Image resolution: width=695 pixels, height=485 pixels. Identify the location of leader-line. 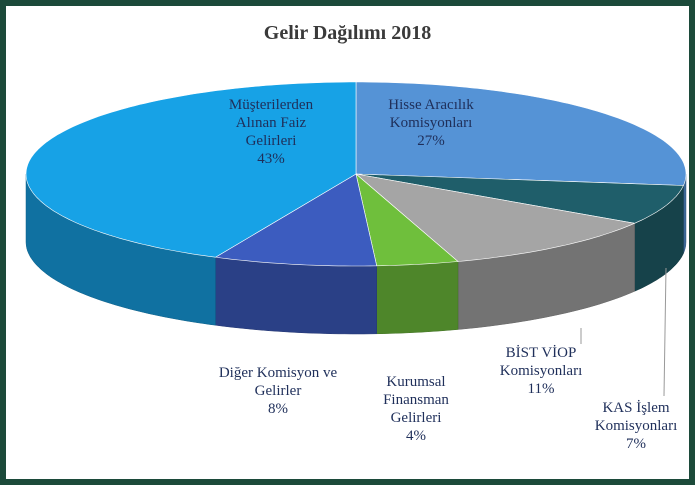
(665, 332).